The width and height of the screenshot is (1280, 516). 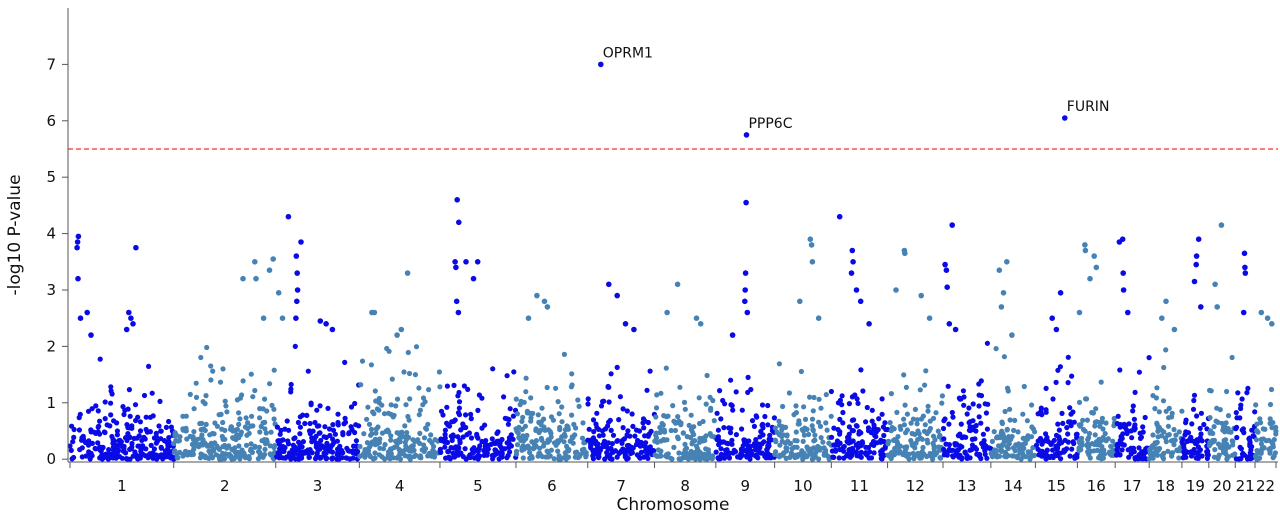 I want to click on y-tick-label: 5, so click(x=51, y=177).